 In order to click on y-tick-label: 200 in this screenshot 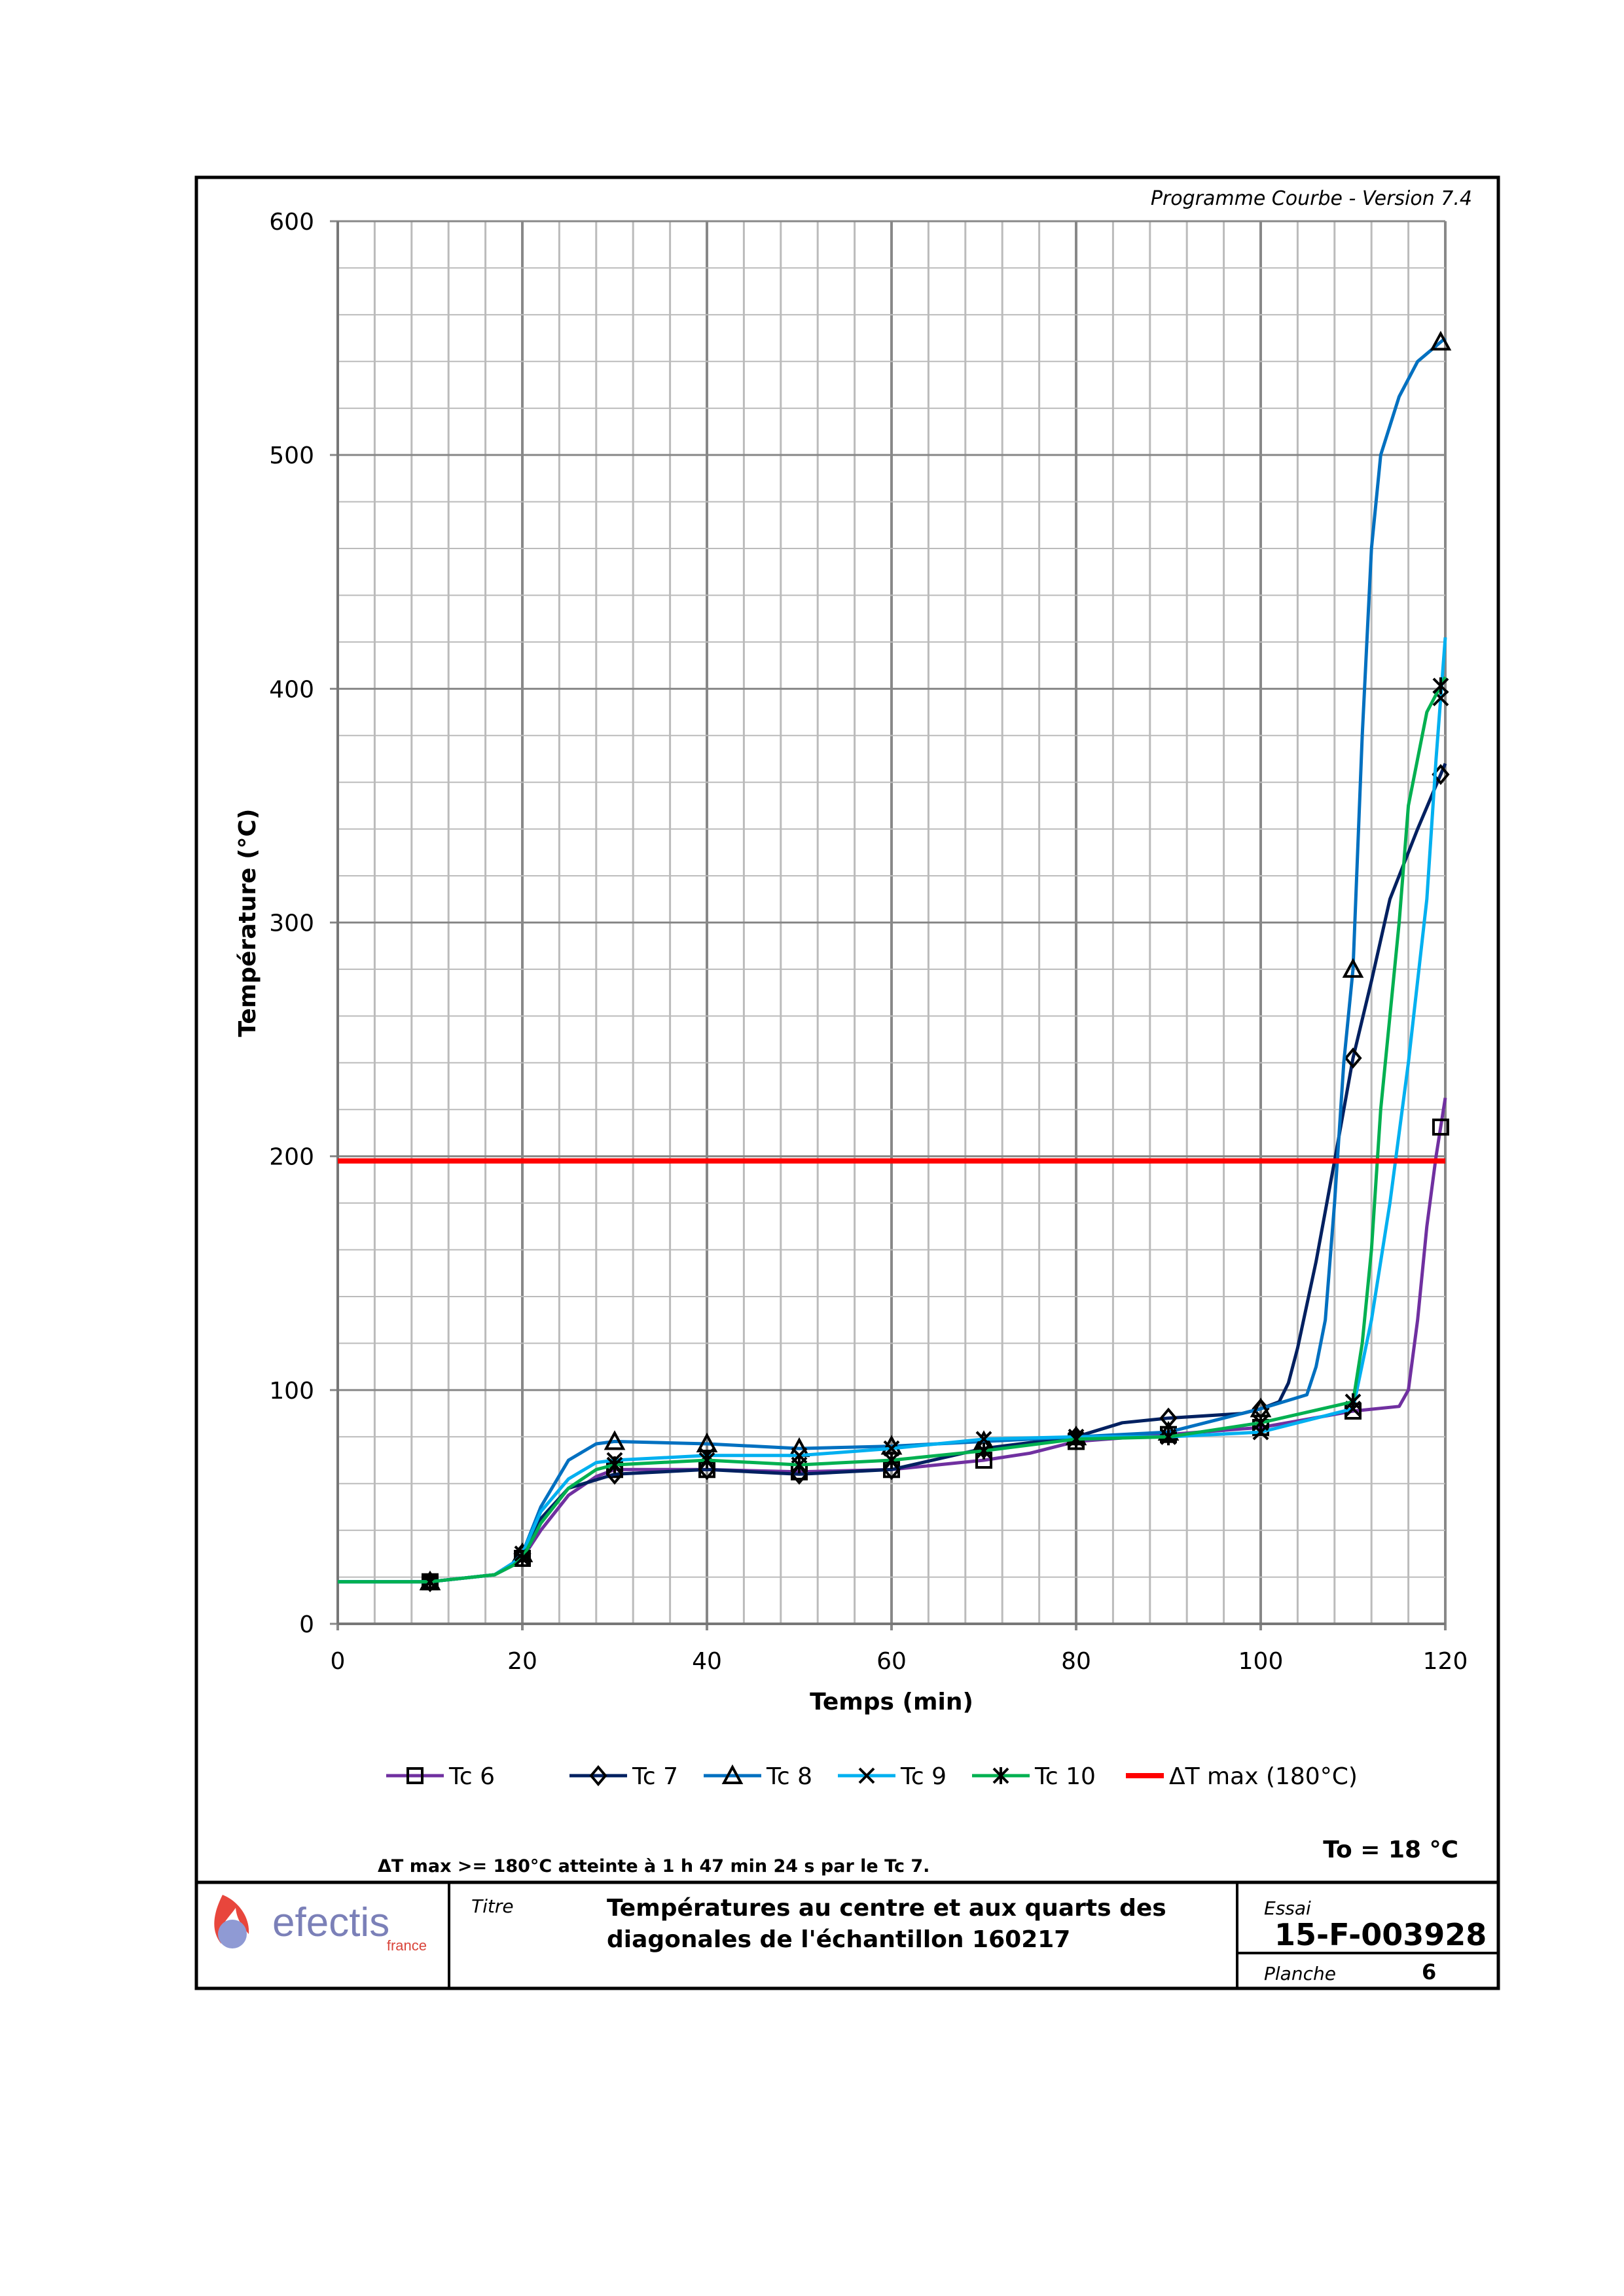, I will do `click(291, 1157)`.